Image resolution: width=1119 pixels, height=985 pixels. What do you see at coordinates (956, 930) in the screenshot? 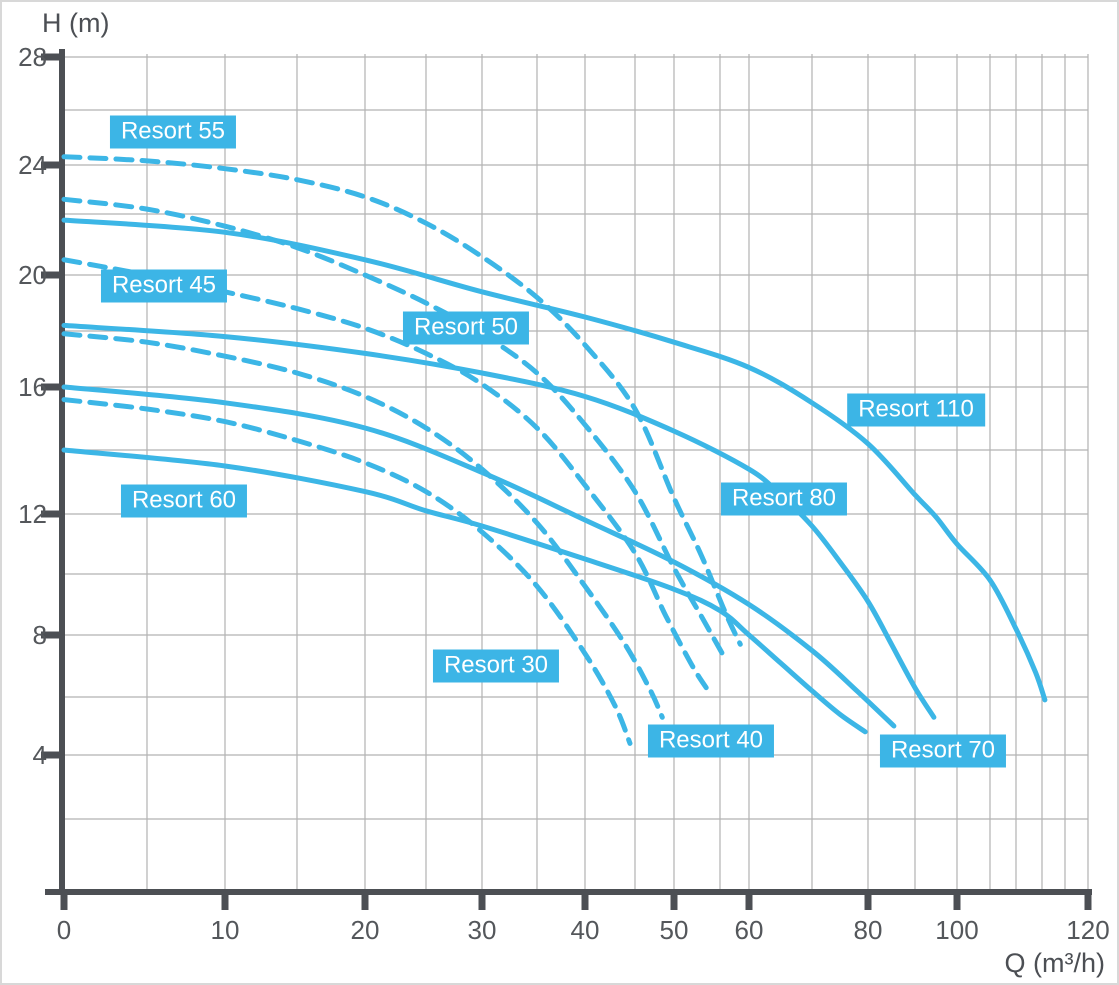
I see `x-tick-label: 100` at bounding box center [956, 930].